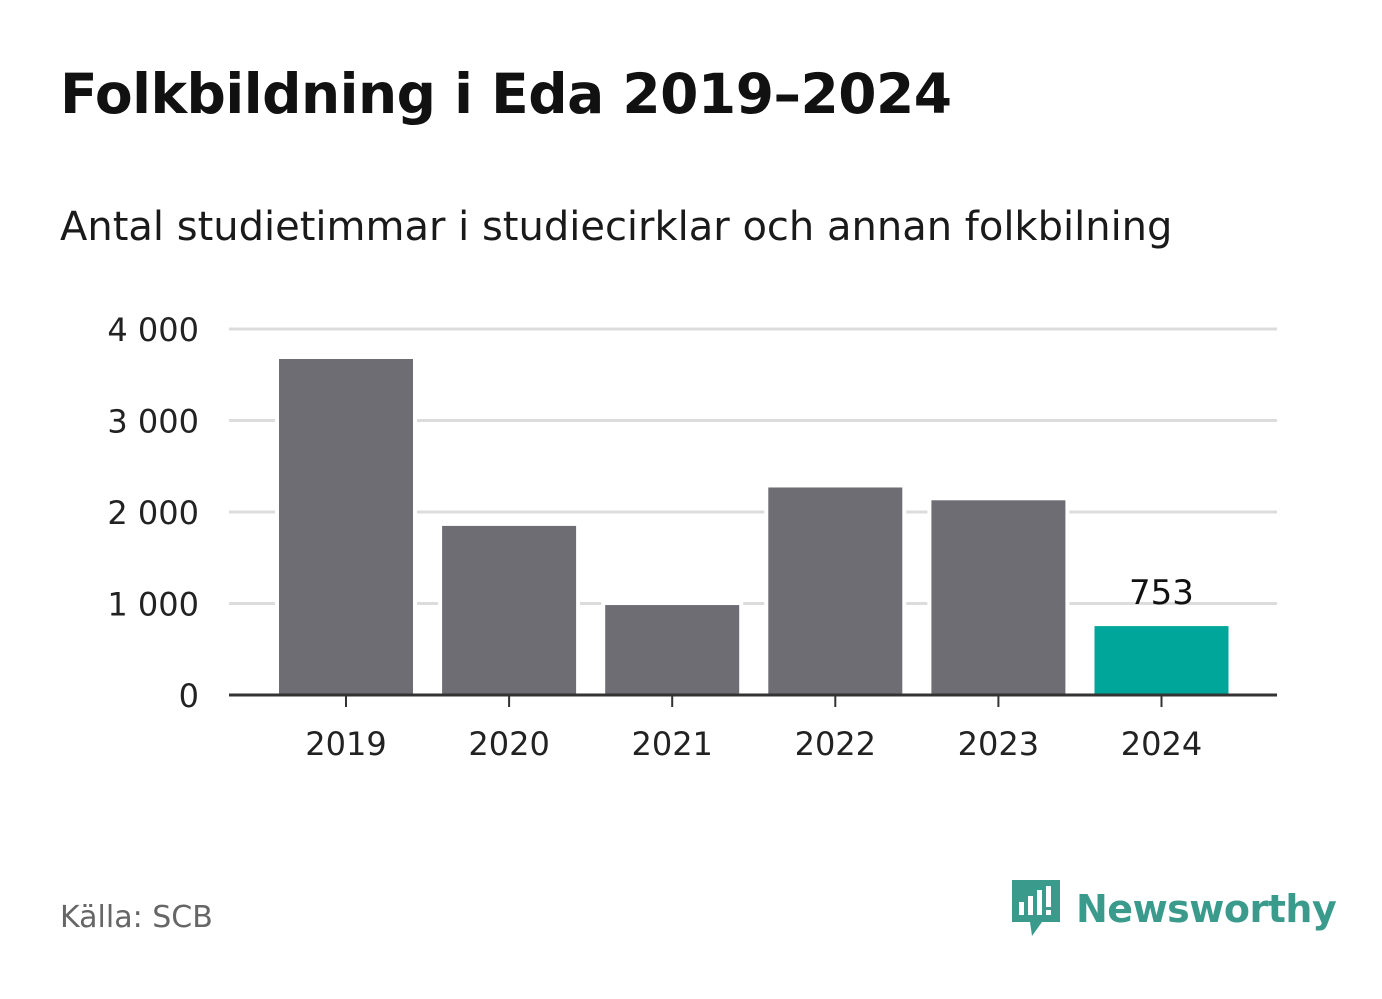 This screenshot has height=999, width=1382. What do you see at coordinates (998, 744) in the screenshot?
I see `x-tick-label: 2023` at bounding box center [998, 744].